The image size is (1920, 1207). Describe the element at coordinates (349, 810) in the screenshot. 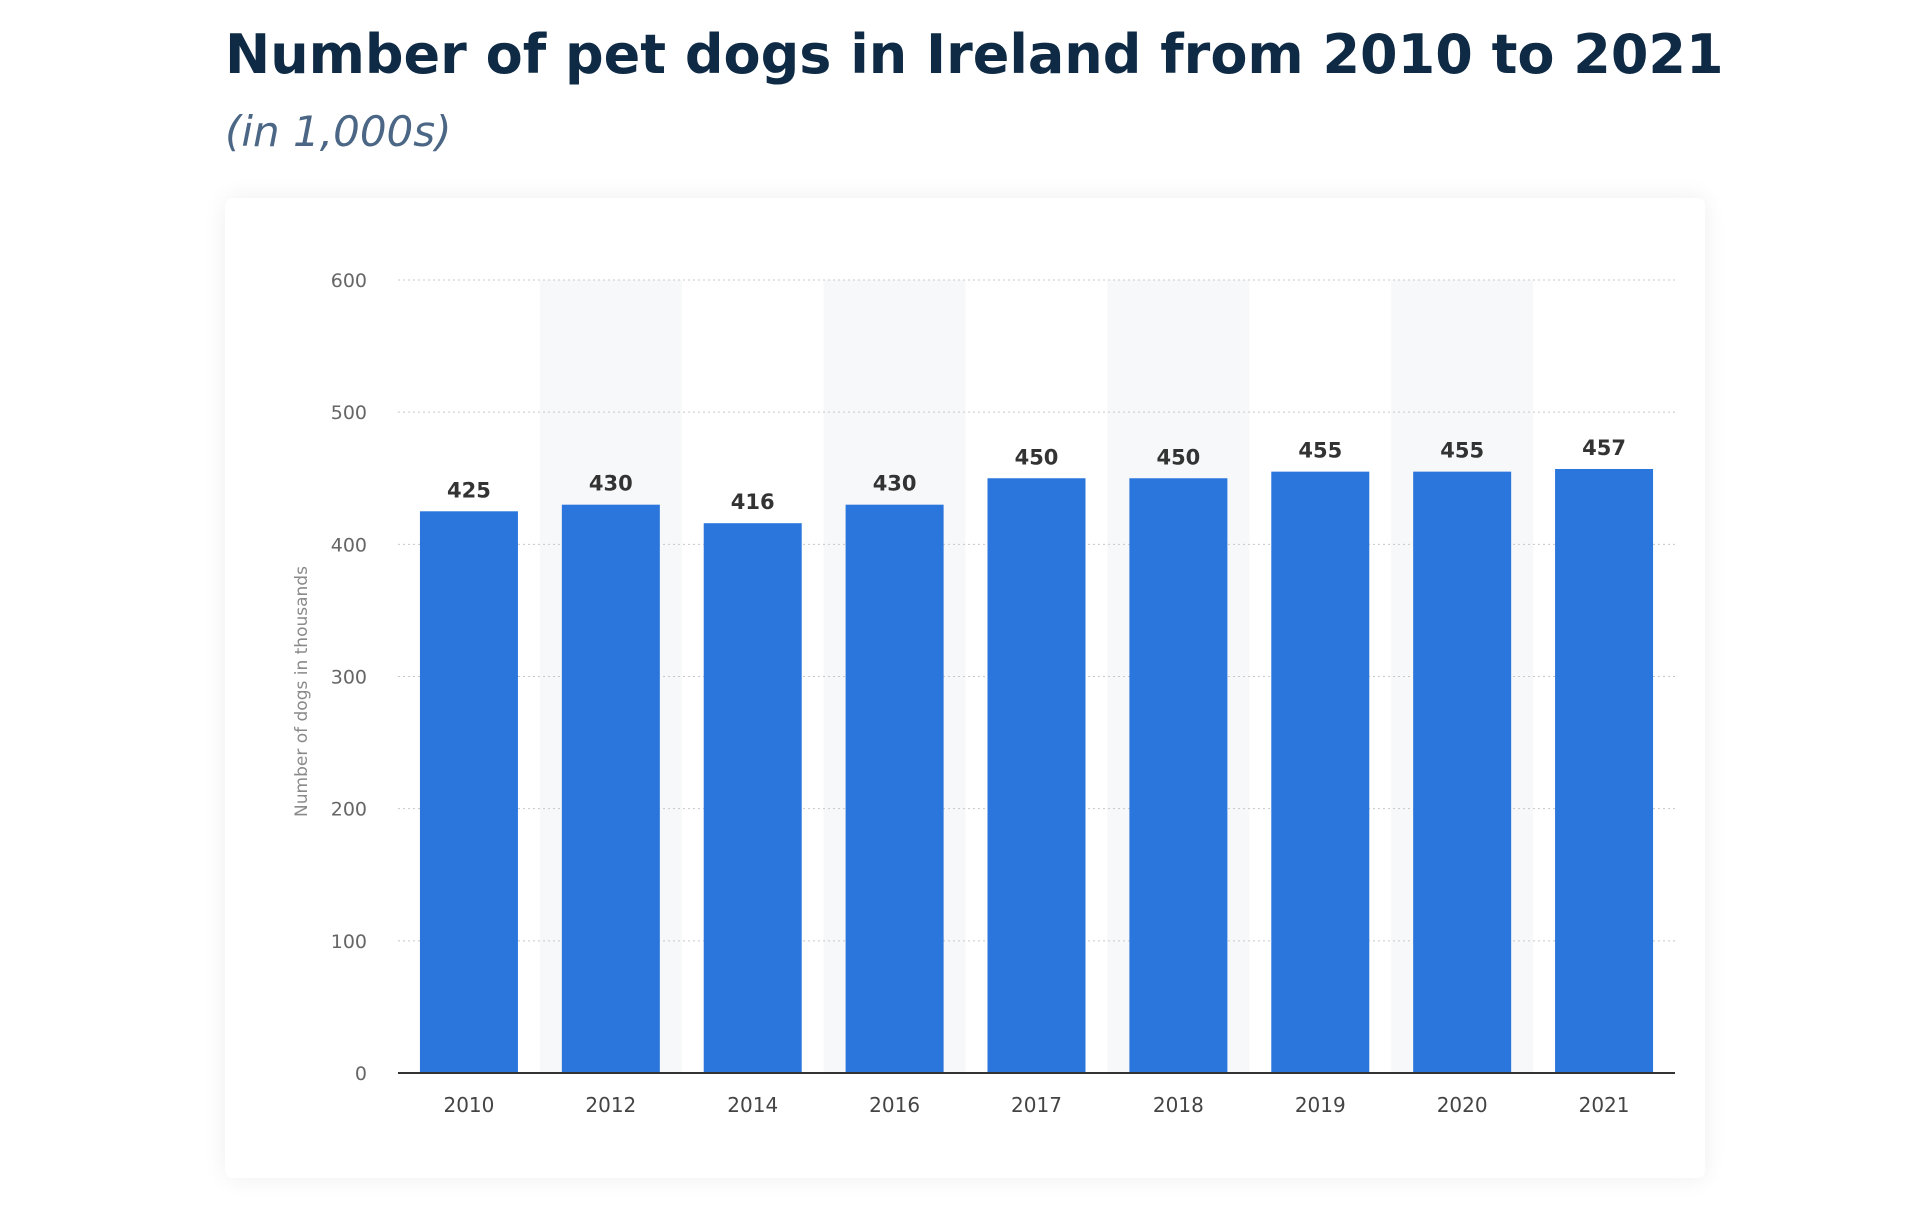

I see `y-tick-label: 200` at that location.